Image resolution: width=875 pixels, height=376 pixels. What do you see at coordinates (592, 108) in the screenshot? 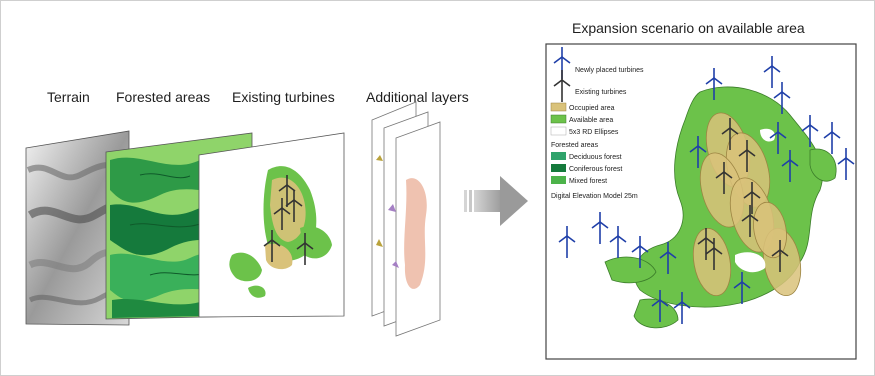
I see `legend-occupied: Occupied area` at bounding box center [592, 108].